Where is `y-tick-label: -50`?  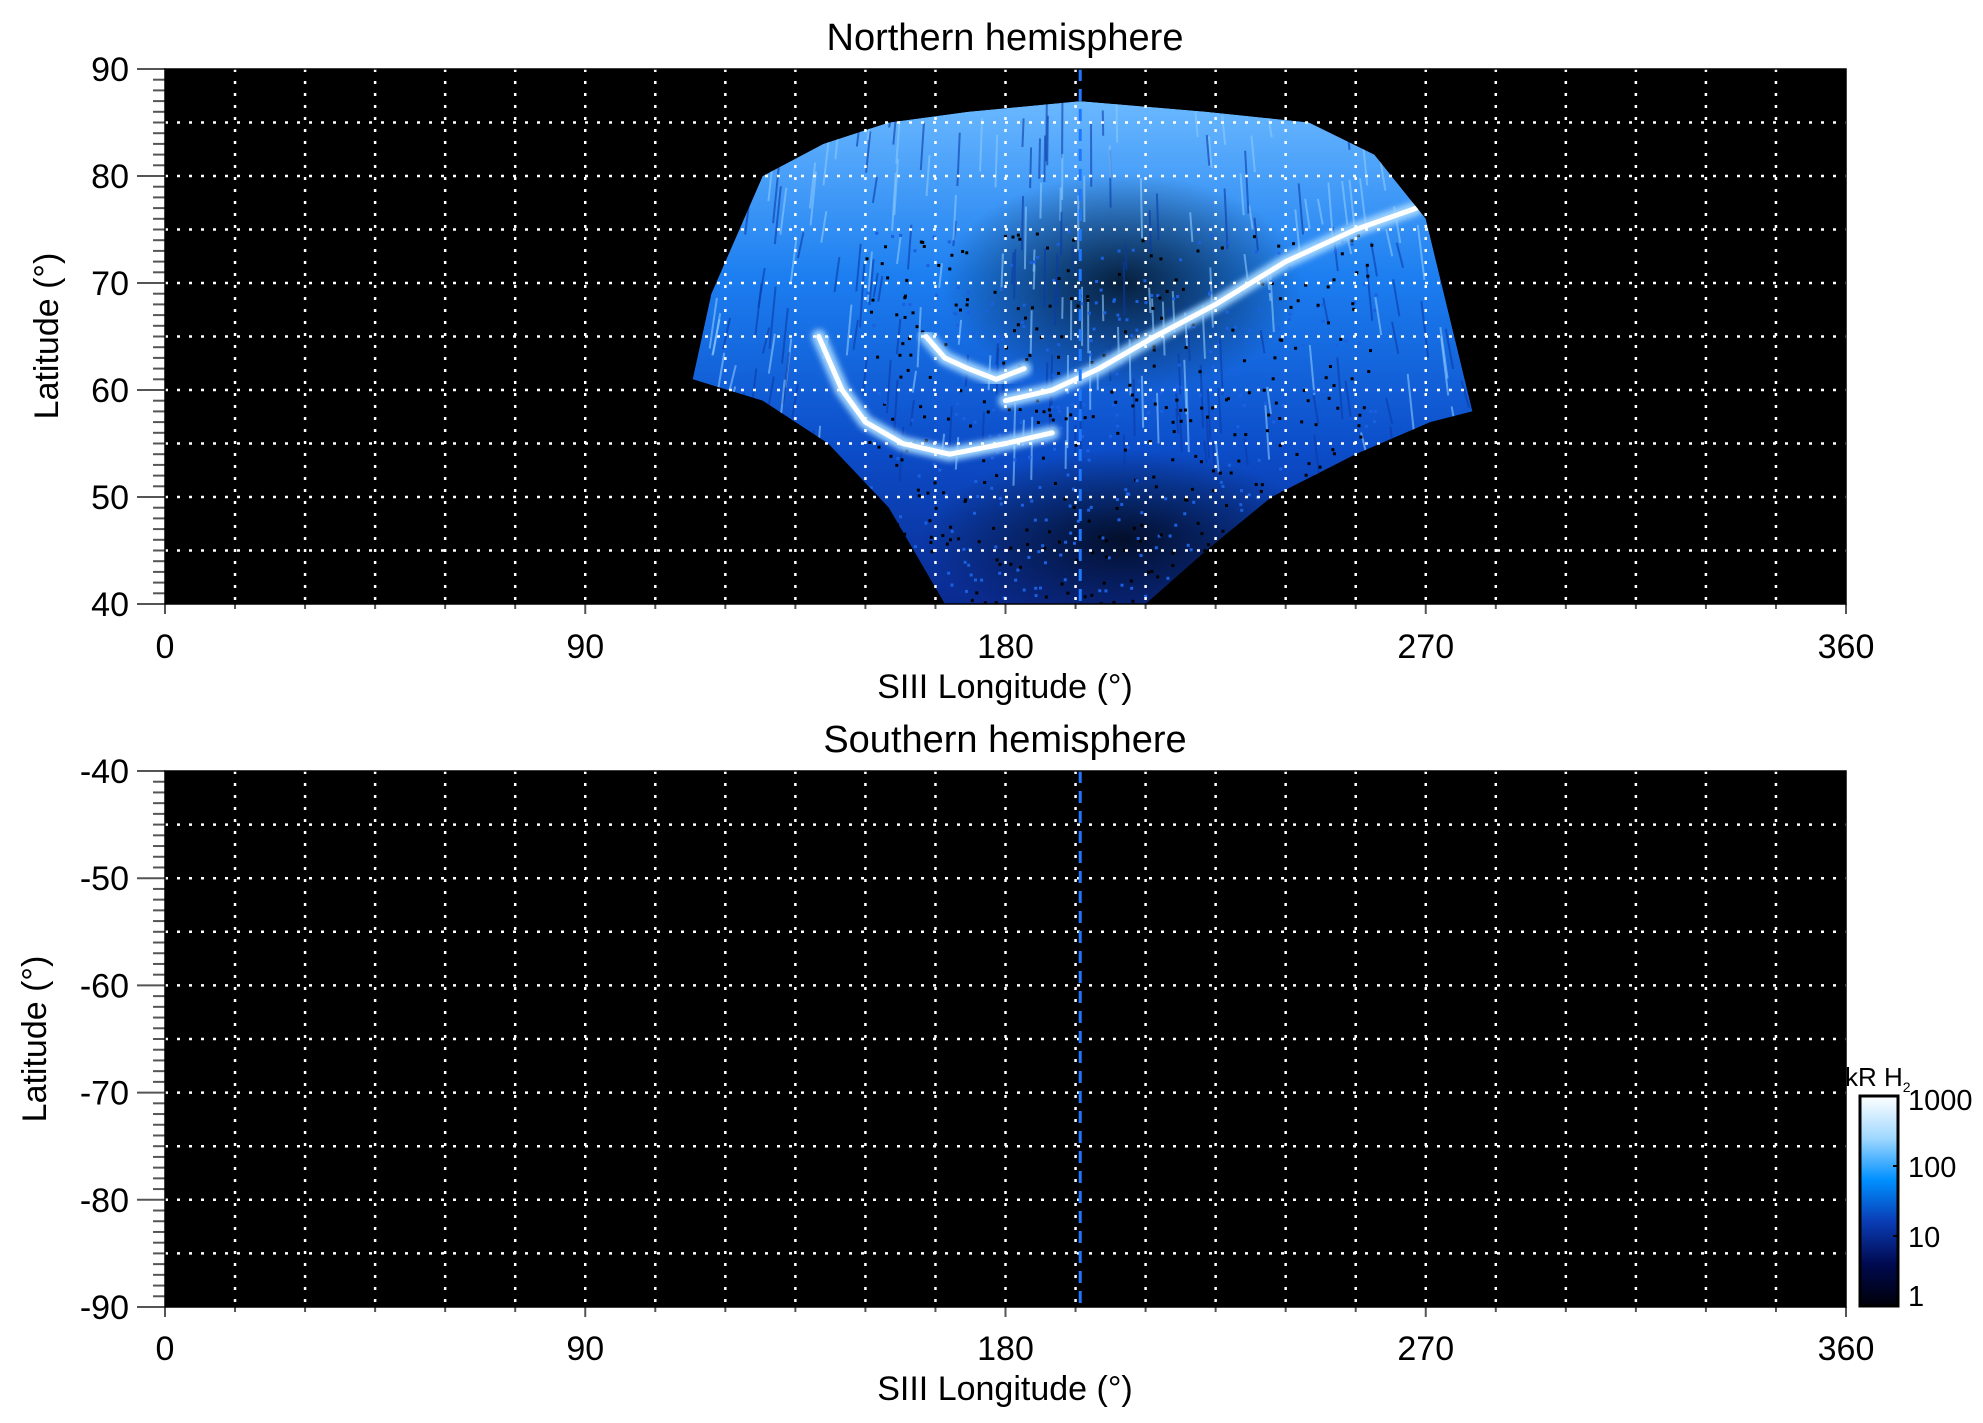 y-tick-label: -50 is located at coordinates (104, 879).